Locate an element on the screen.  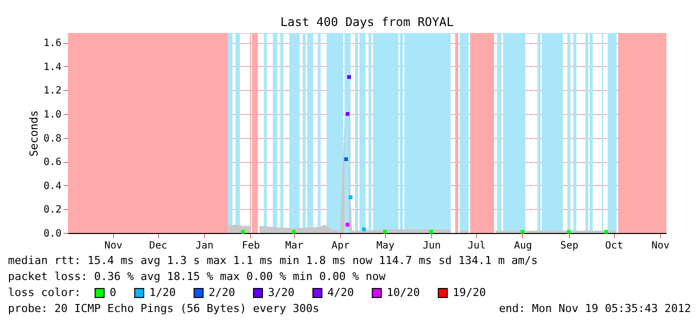
legend-label: 2/20 is located at coordinates (222, 292).